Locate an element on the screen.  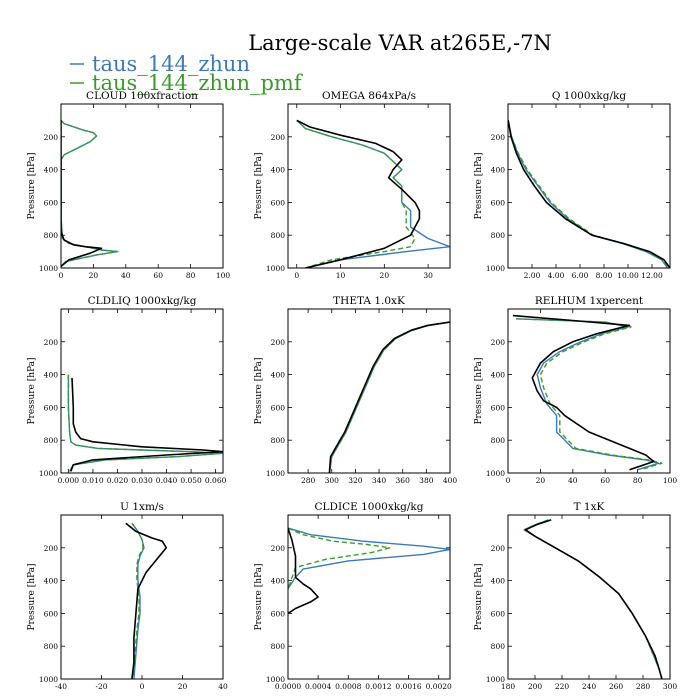
x-tick-label: 80 is located at coordinates (191, 275).